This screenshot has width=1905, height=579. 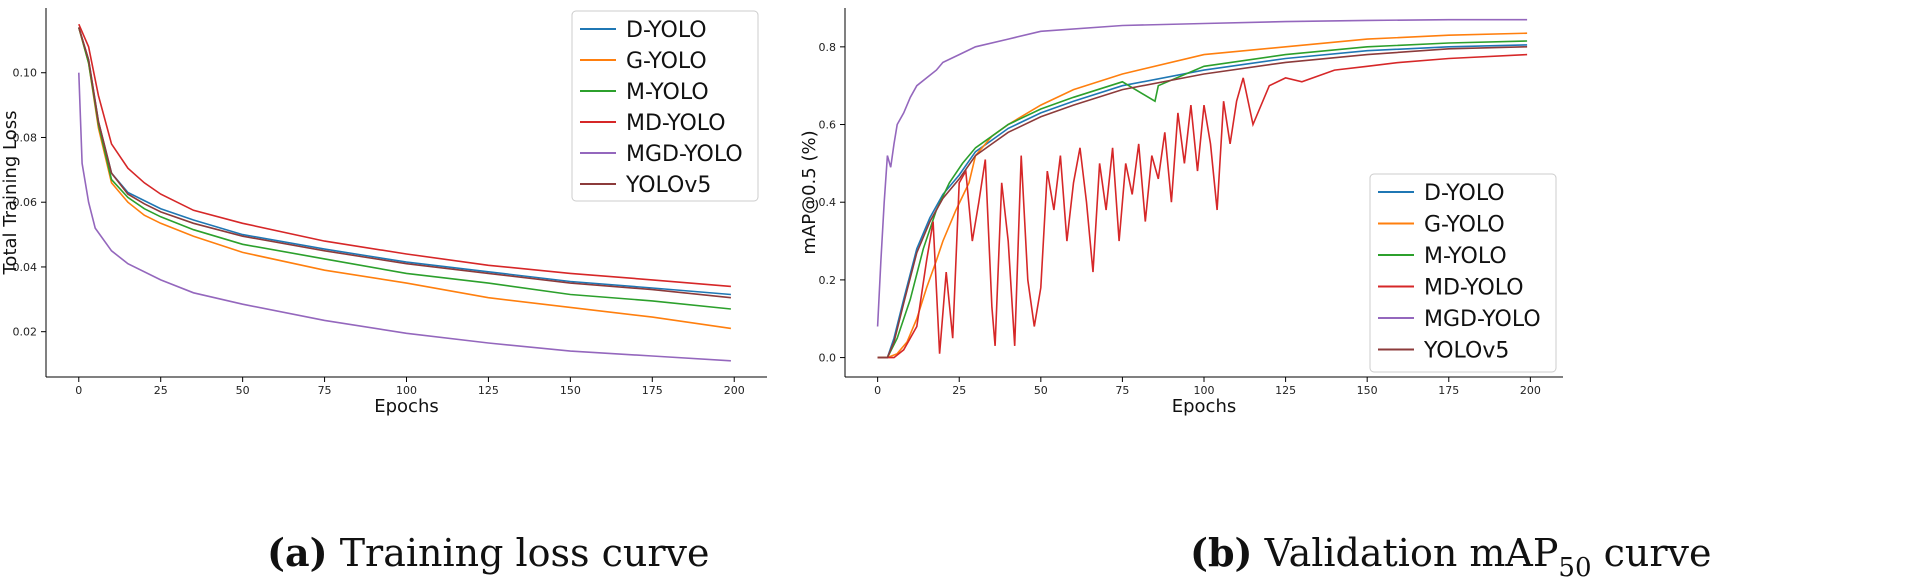 What do you see at coordinates (297, 552) in the screenshot?
I see `caption-a-prefix: (a)` at bounding box center [297, 552].